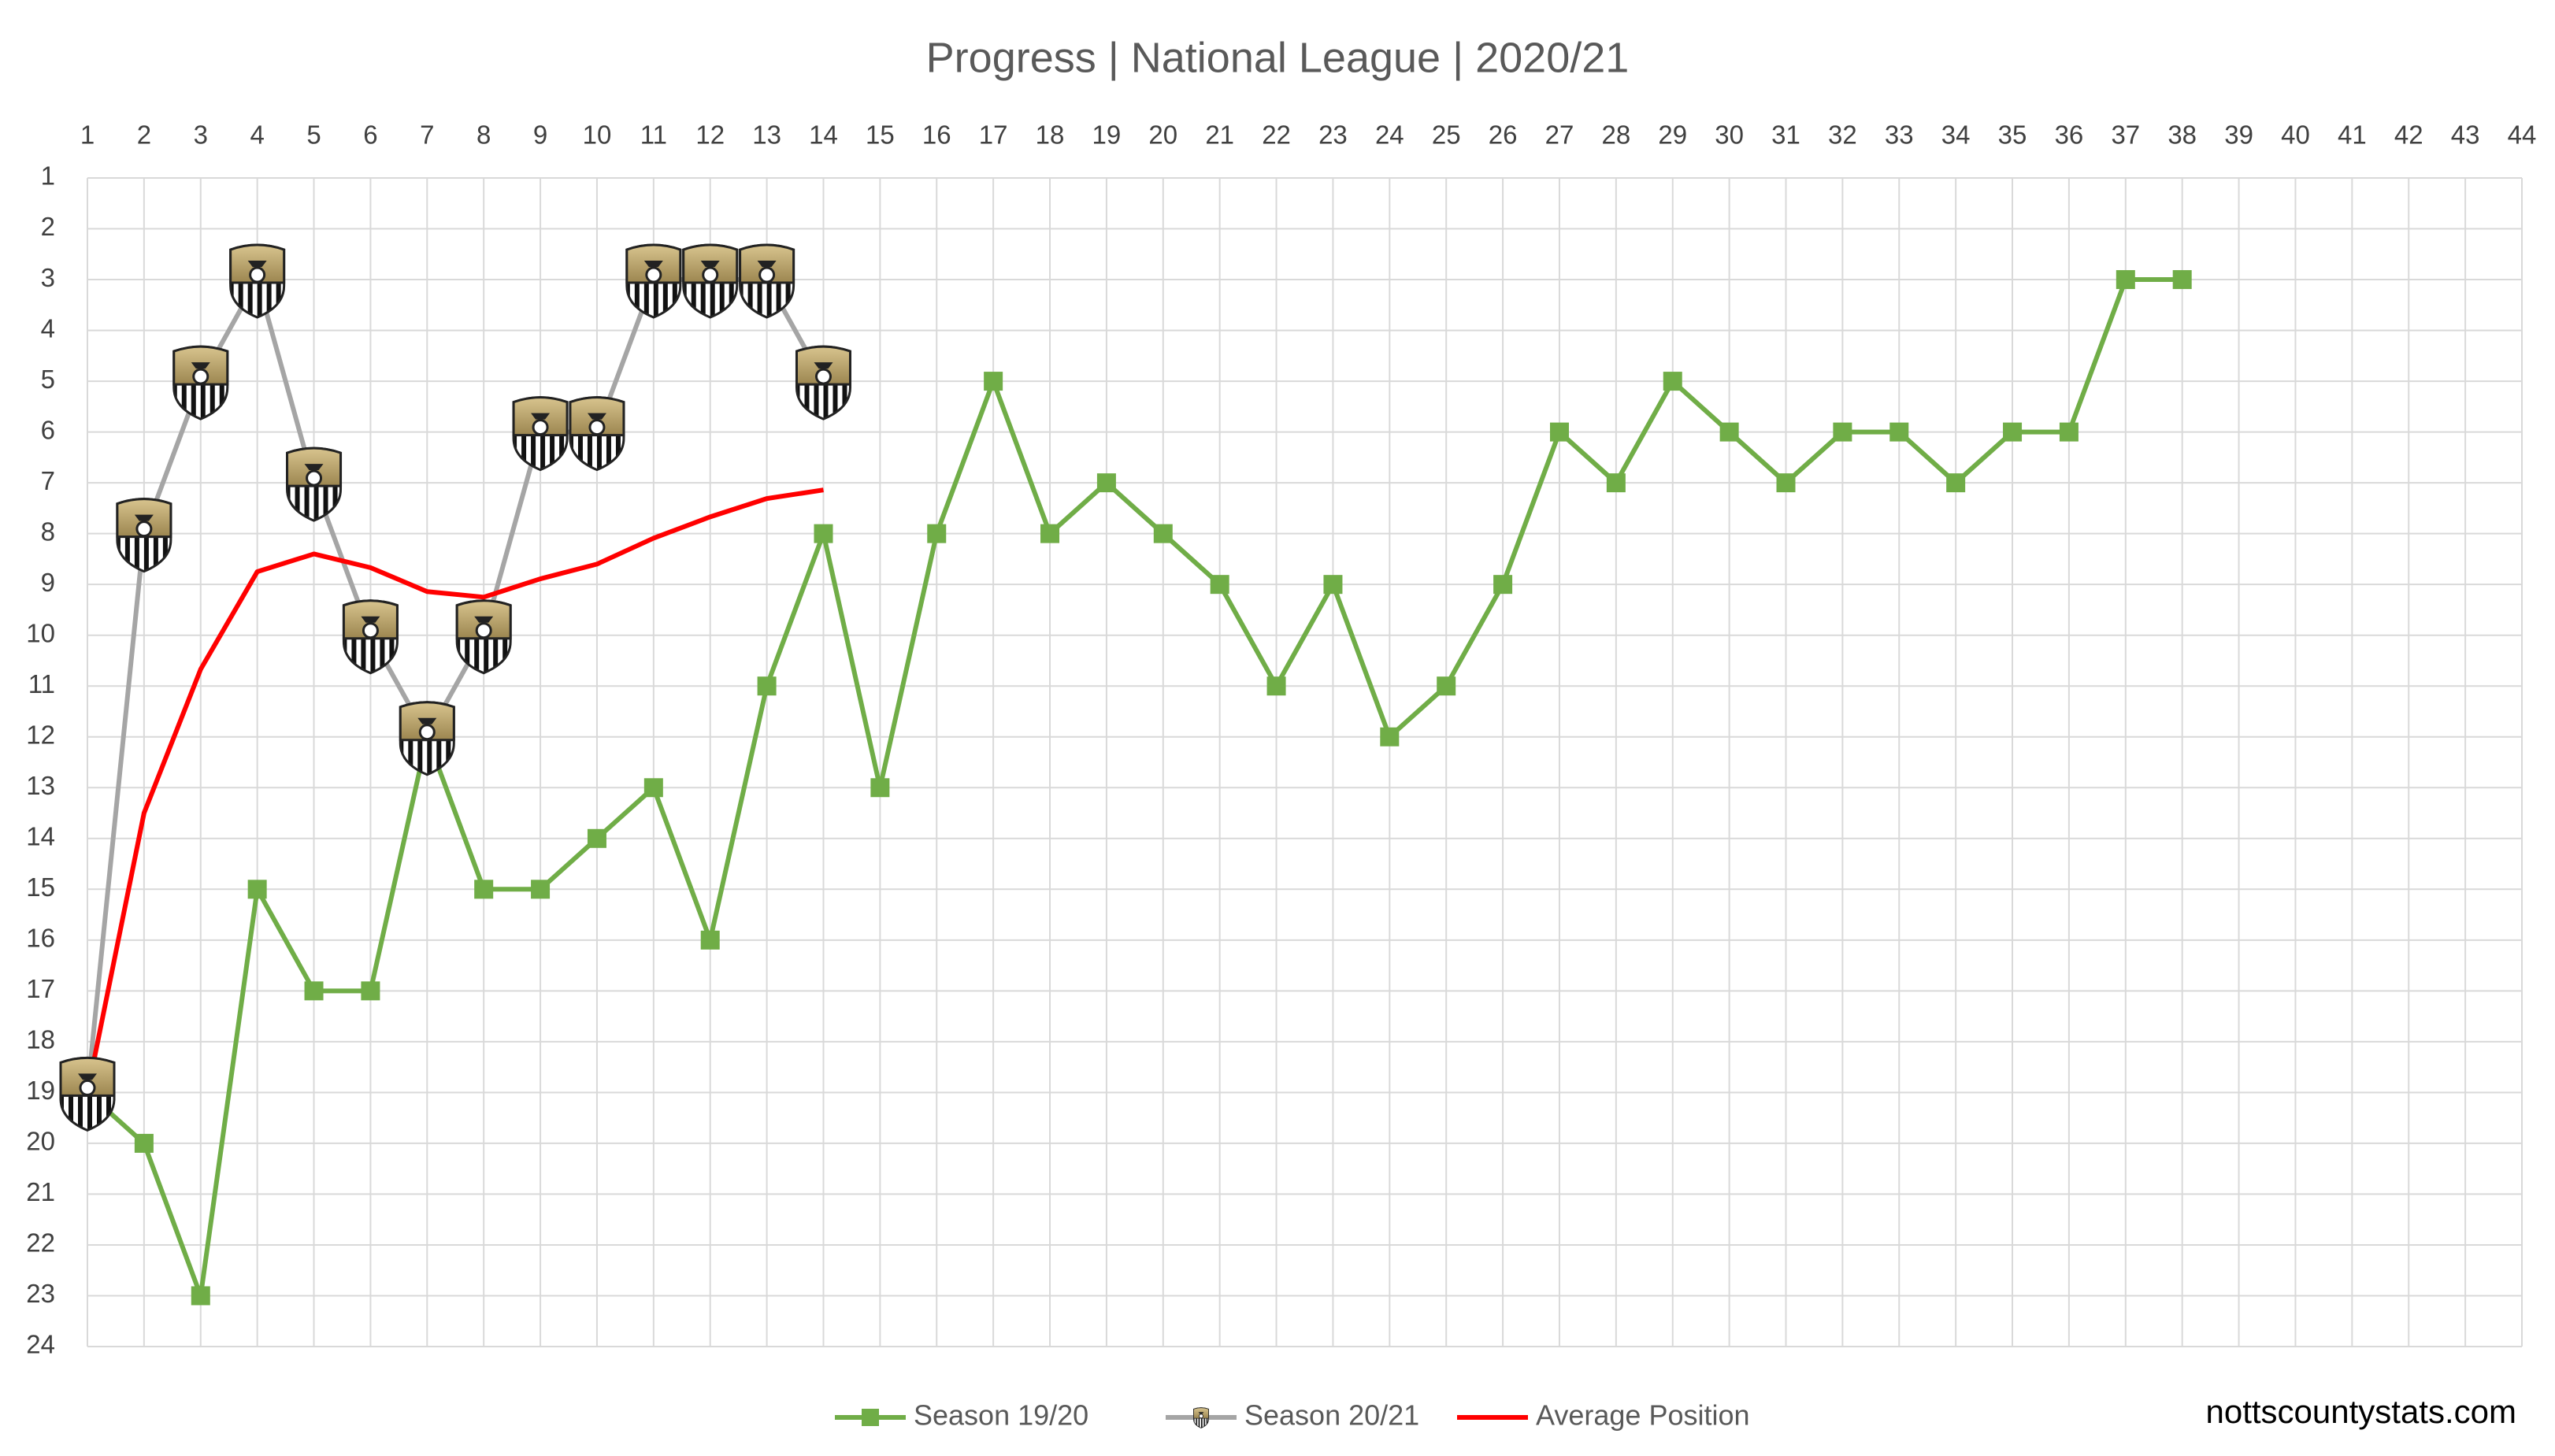  What do you see at coordinates (1219, 135) in the screenshot?
I see `x-tick-label: 21` at bounding box center [1219, 135].